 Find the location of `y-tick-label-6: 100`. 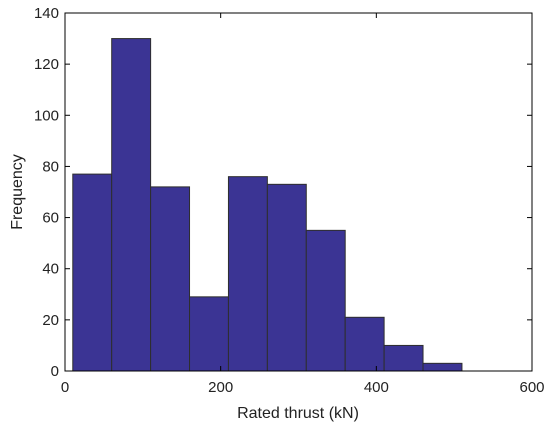

y-tick-label-6: 100 is located at coordinates (46, 115).